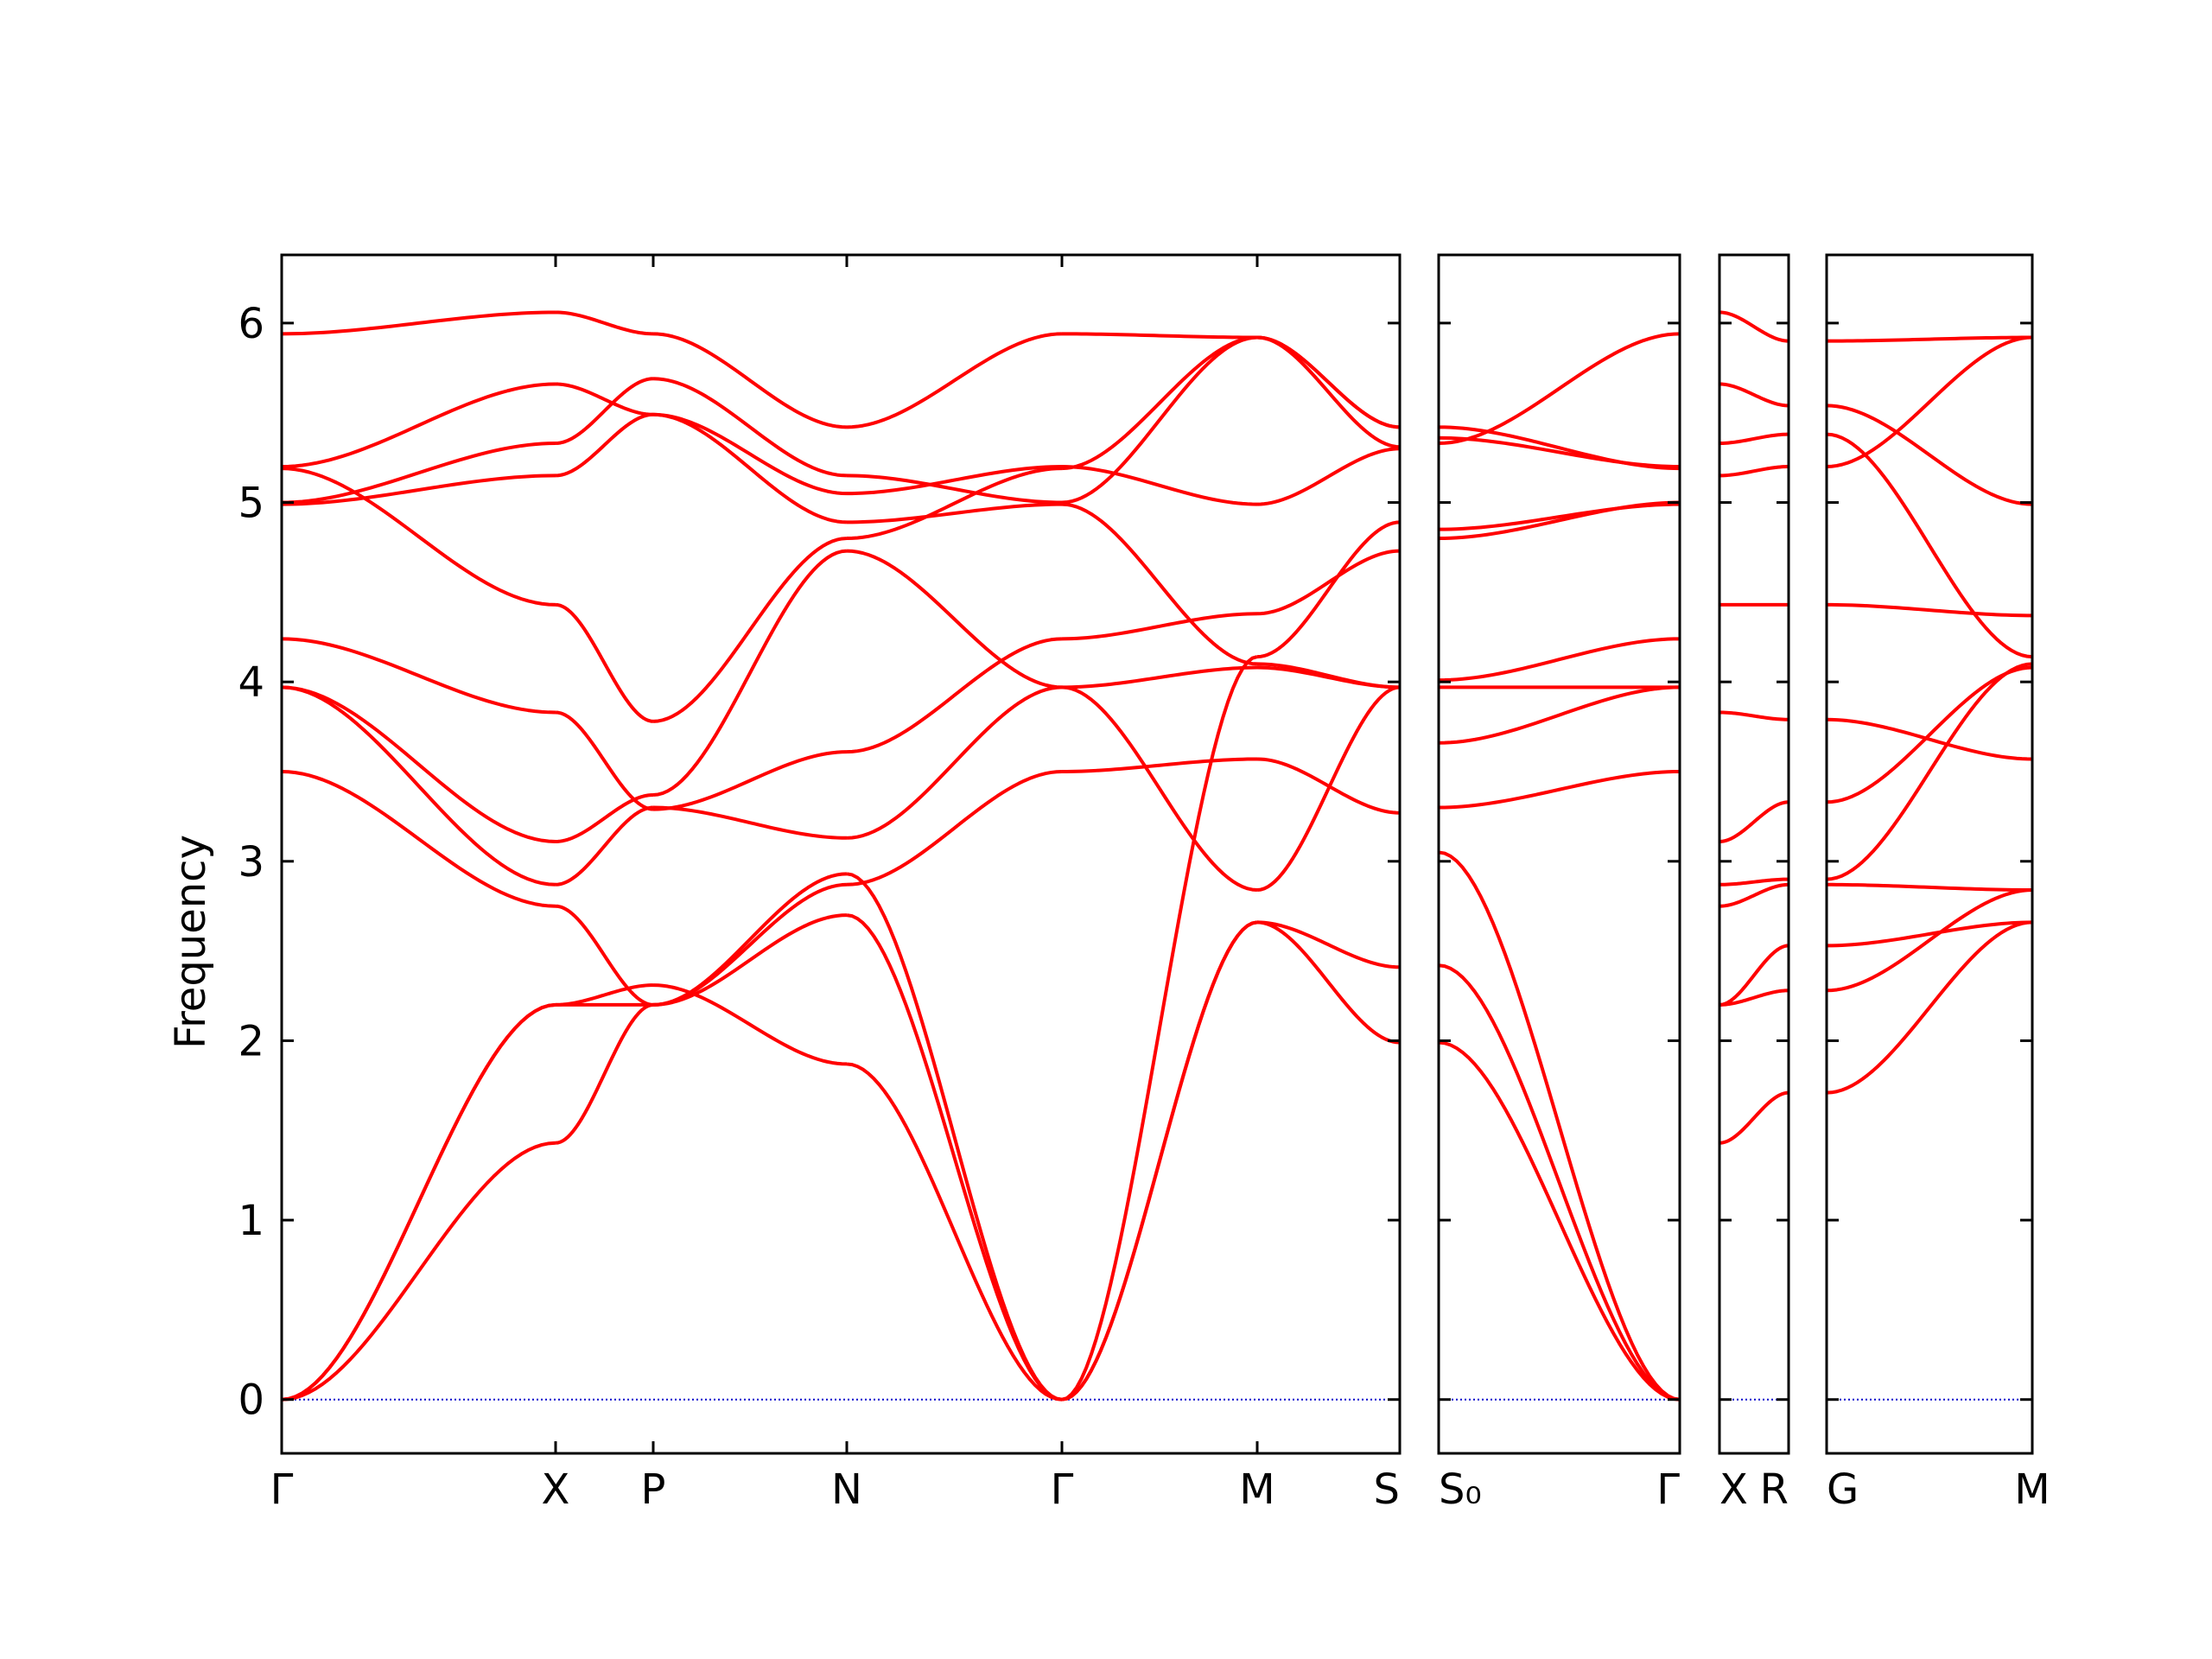  I want to click on y-tick-label: 1, so click(251, 1221).